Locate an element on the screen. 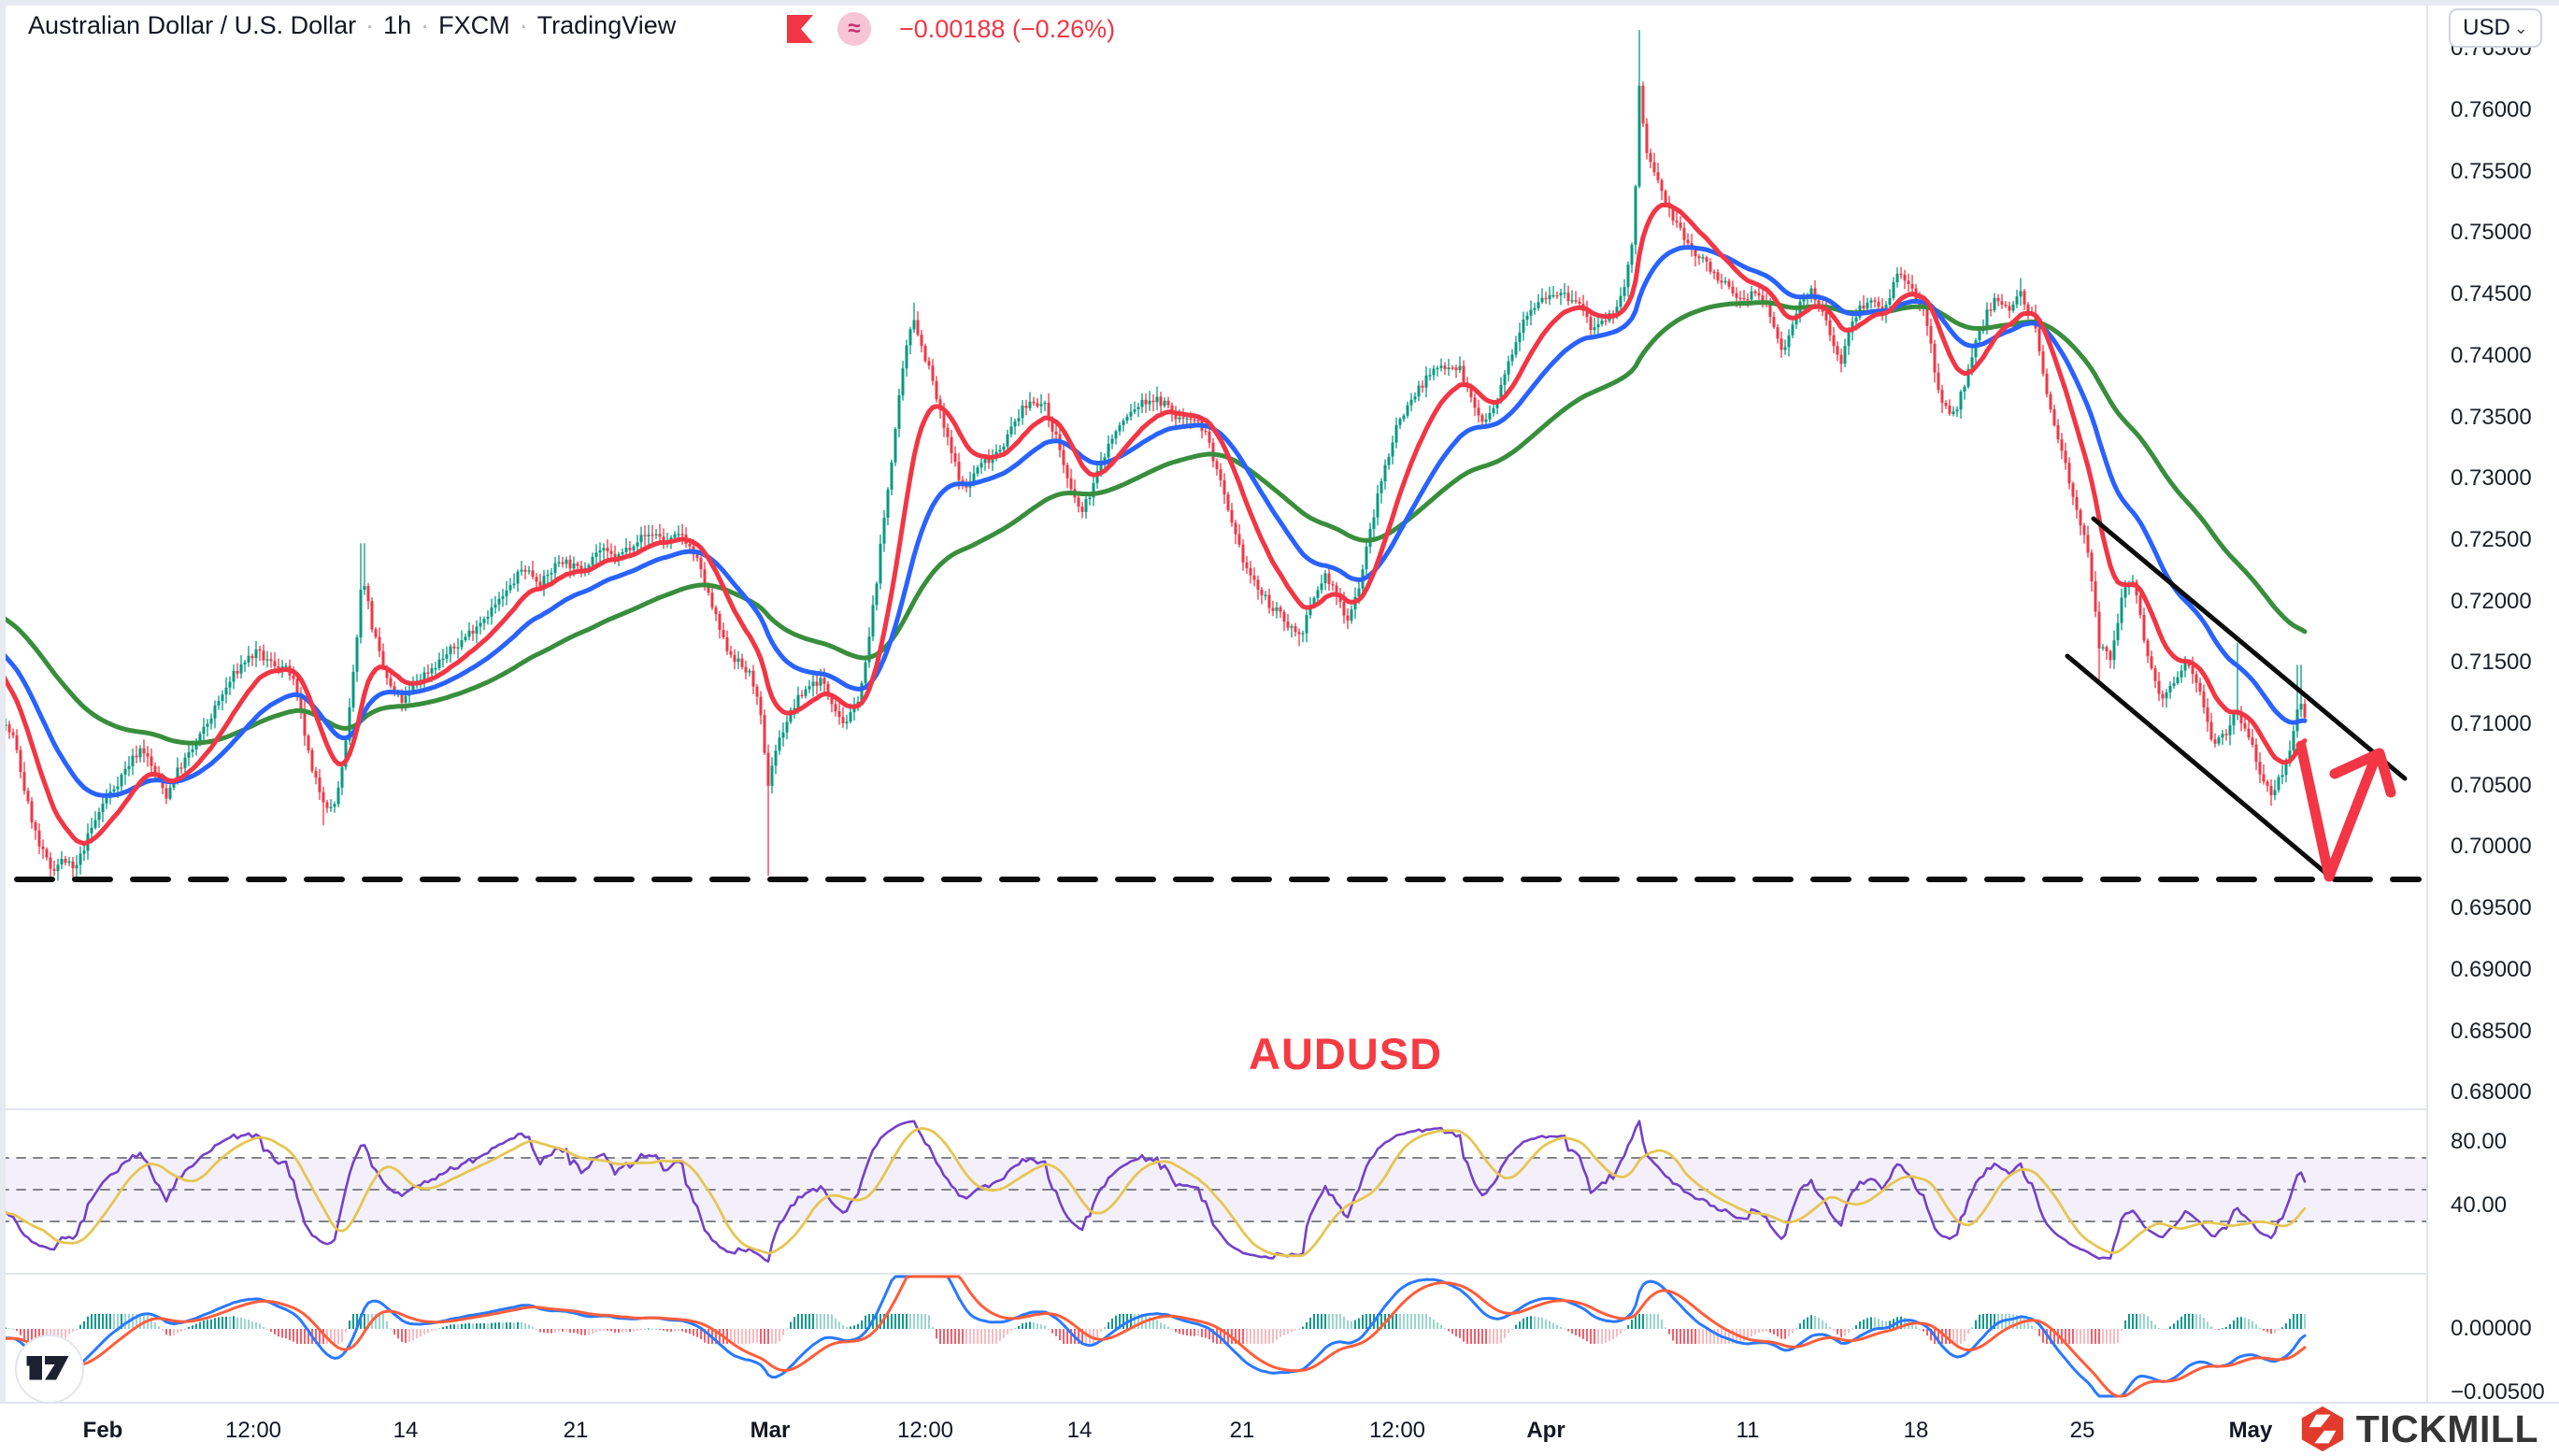 The height and width of the screenshot is (1456, 2559). price-change: −0.00188 (−0.26%) is located at coordinates (1007, 29).